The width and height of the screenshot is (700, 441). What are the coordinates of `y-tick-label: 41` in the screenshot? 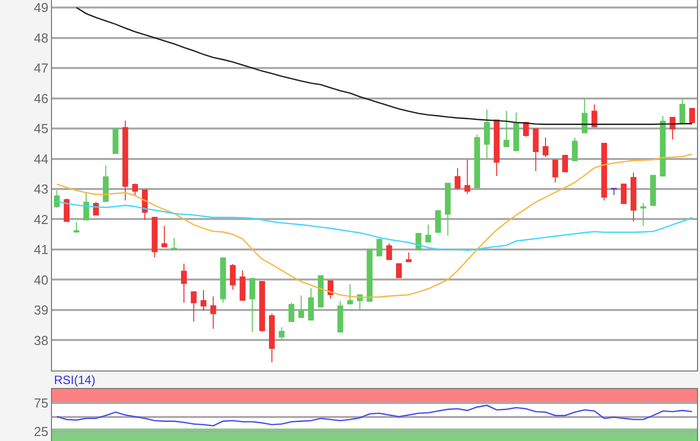 It's located at (41, 250).